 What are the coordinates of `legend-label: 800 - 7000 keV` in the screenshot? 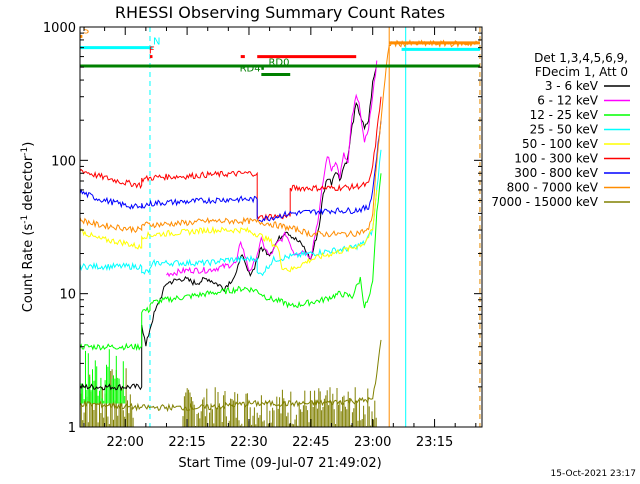 It's located at (553, 188).